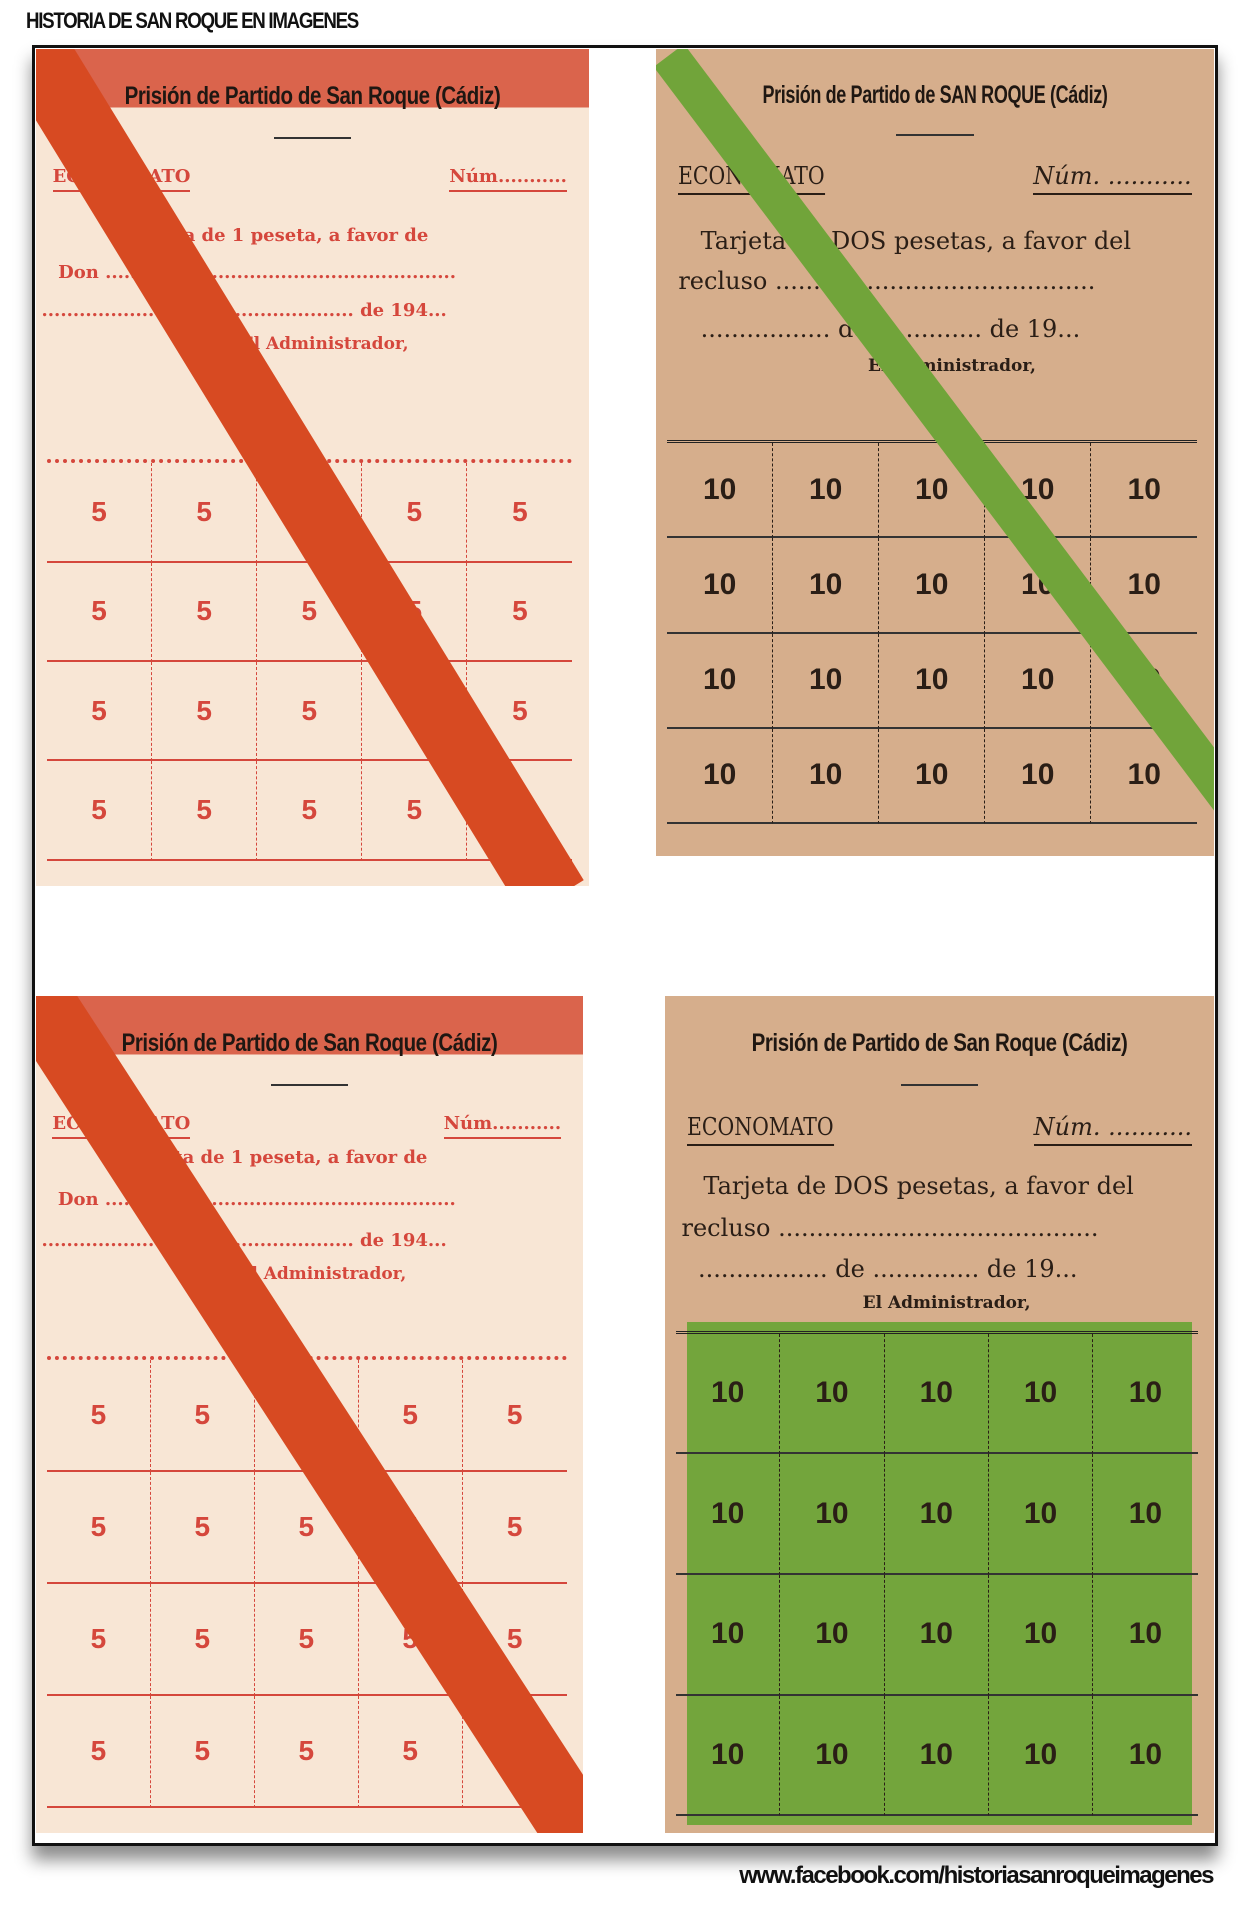 This screenshot has width=1243, height=1909. Describe the element at coordinates (192, 20) in the screenshot. I see `site-title: HISTORIA DE SAN ROQUE EN IMAGENES` at that location.